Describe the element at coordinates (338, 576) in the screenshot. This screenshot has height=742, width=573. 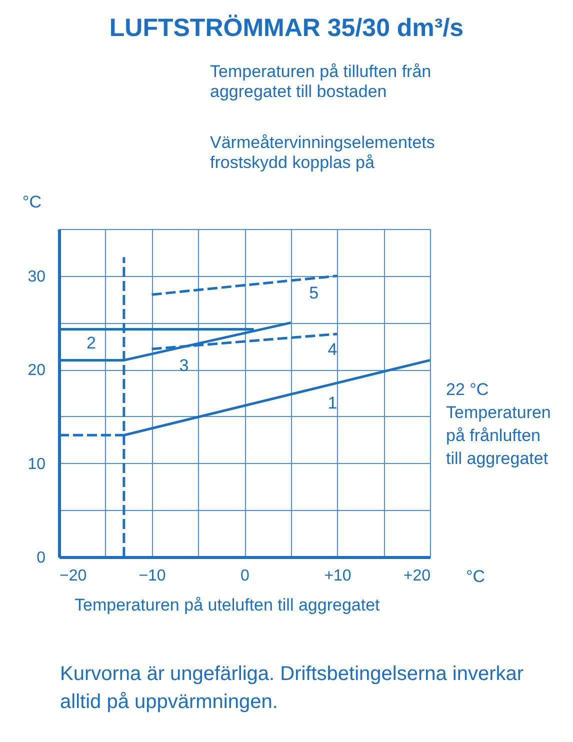
I see `x-tick-label: +10` at that location.